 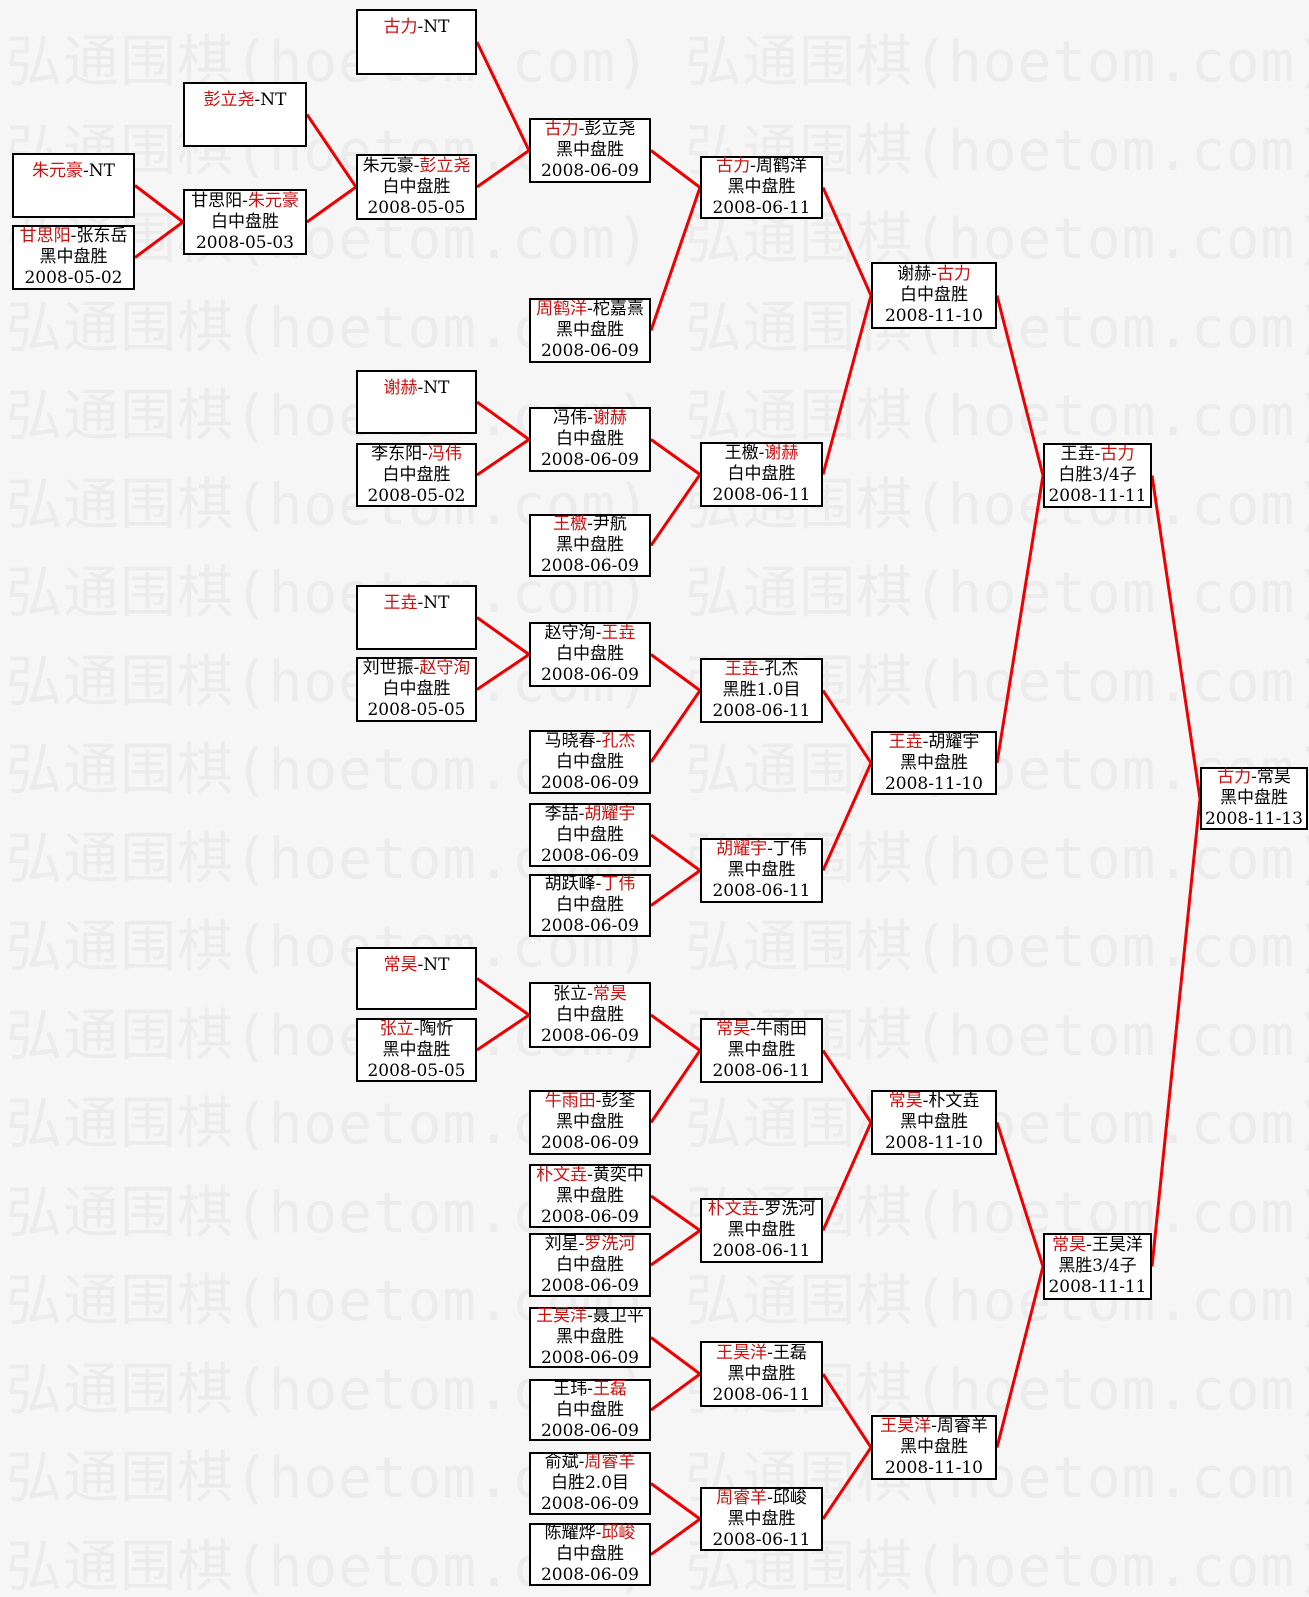 I want to click on match-players: 张立-常昊, so click(x=590, y=994).